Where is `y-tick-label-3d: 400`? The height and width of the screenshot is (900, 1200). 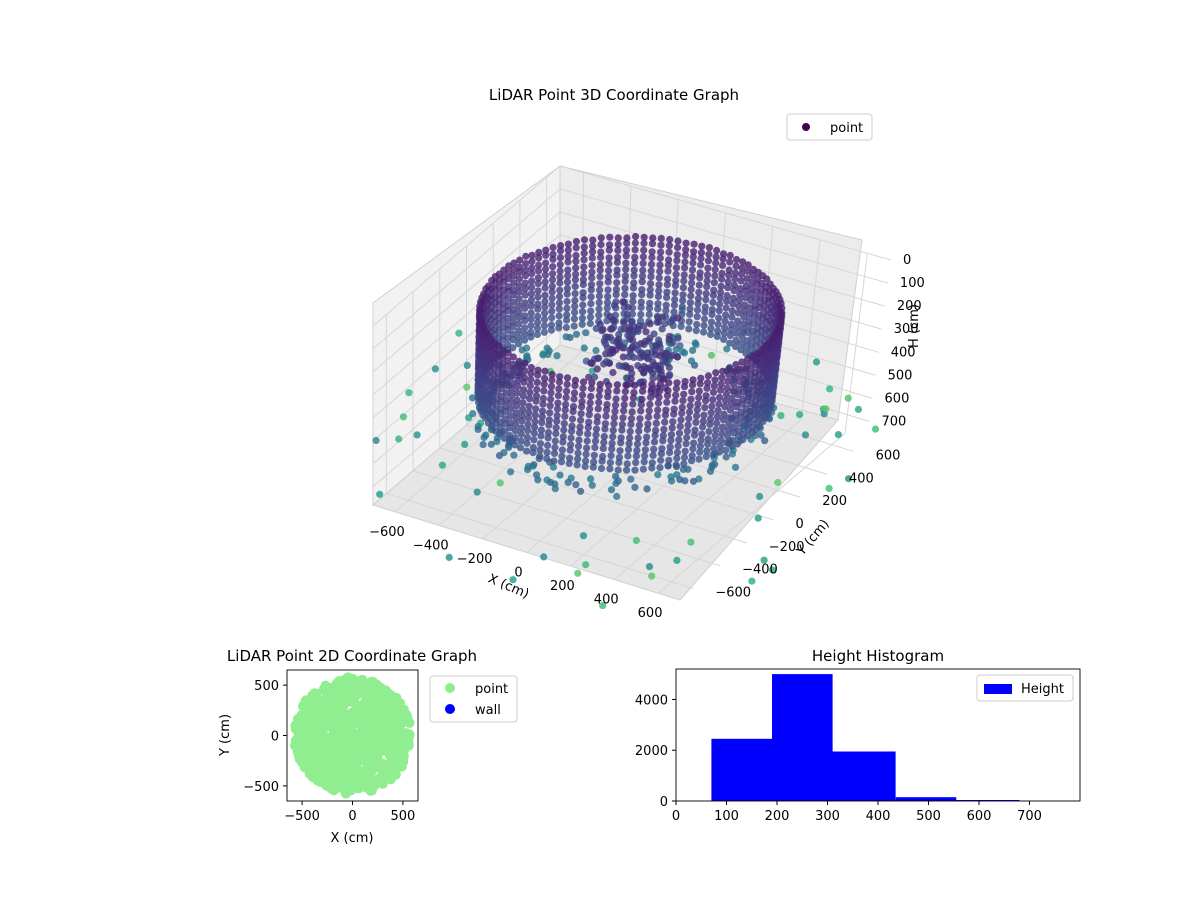
y-tick-label-3d: 400 is located at coordinates (861, 478).